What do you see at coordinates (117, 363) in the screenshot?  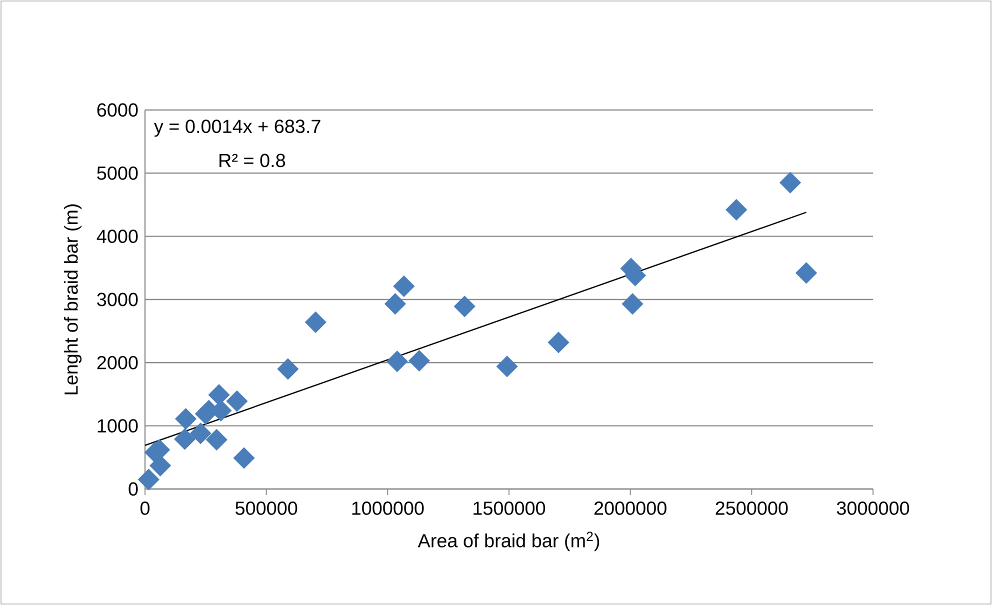 I see `y-tick-label: 2000` at bounding box center [117, 363].